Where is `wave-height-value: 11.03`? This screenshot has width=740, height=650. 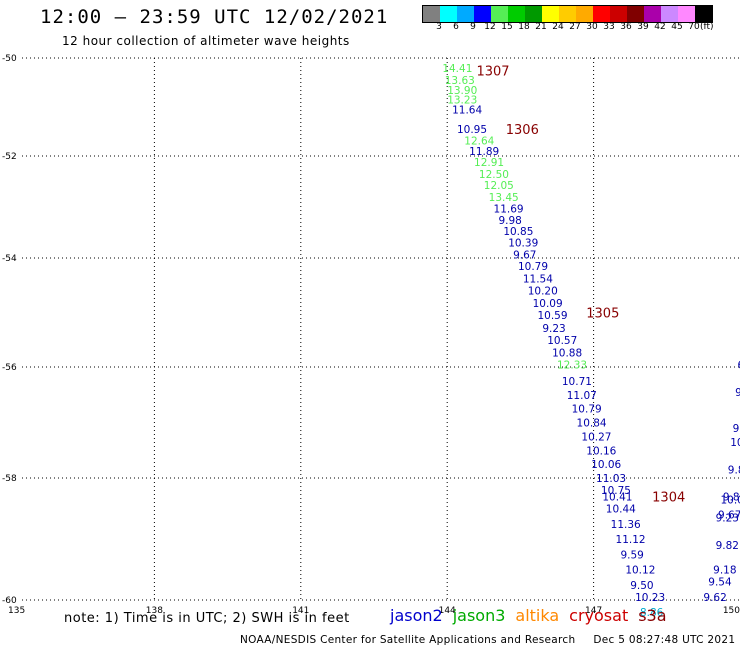 wave-height-value: 11.03 is located at coordinates (611, 479).